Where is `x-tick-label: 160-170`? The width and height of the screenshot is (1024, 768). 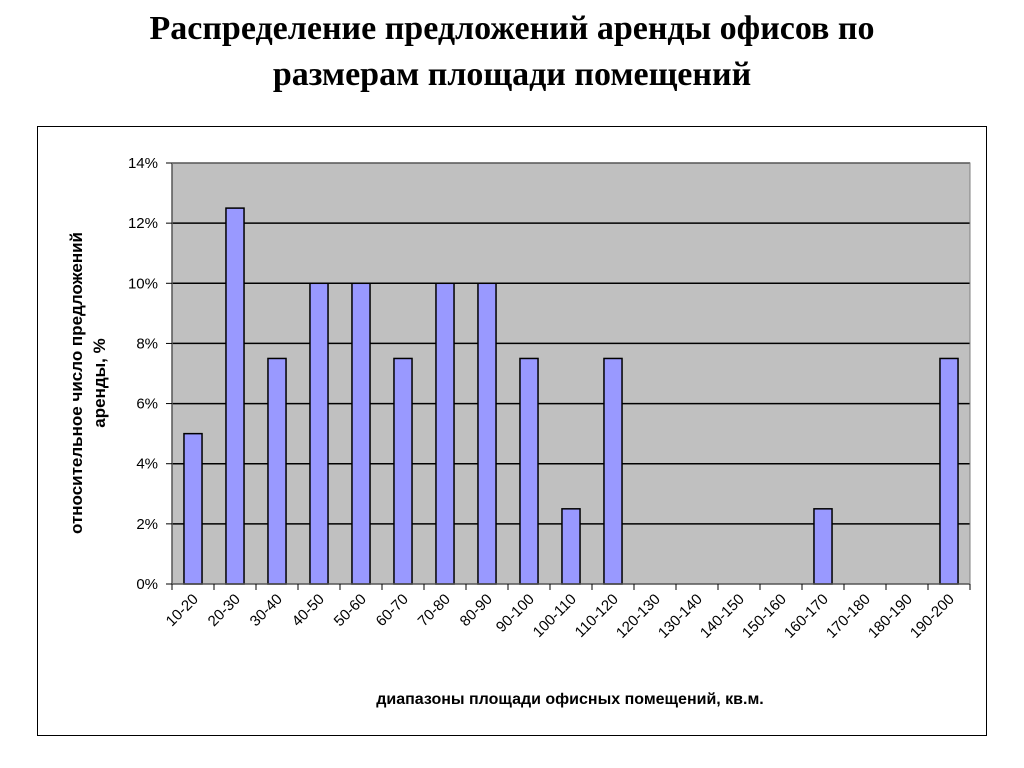 x-tick-label: 160-170 is located at coordinates (806, 616).